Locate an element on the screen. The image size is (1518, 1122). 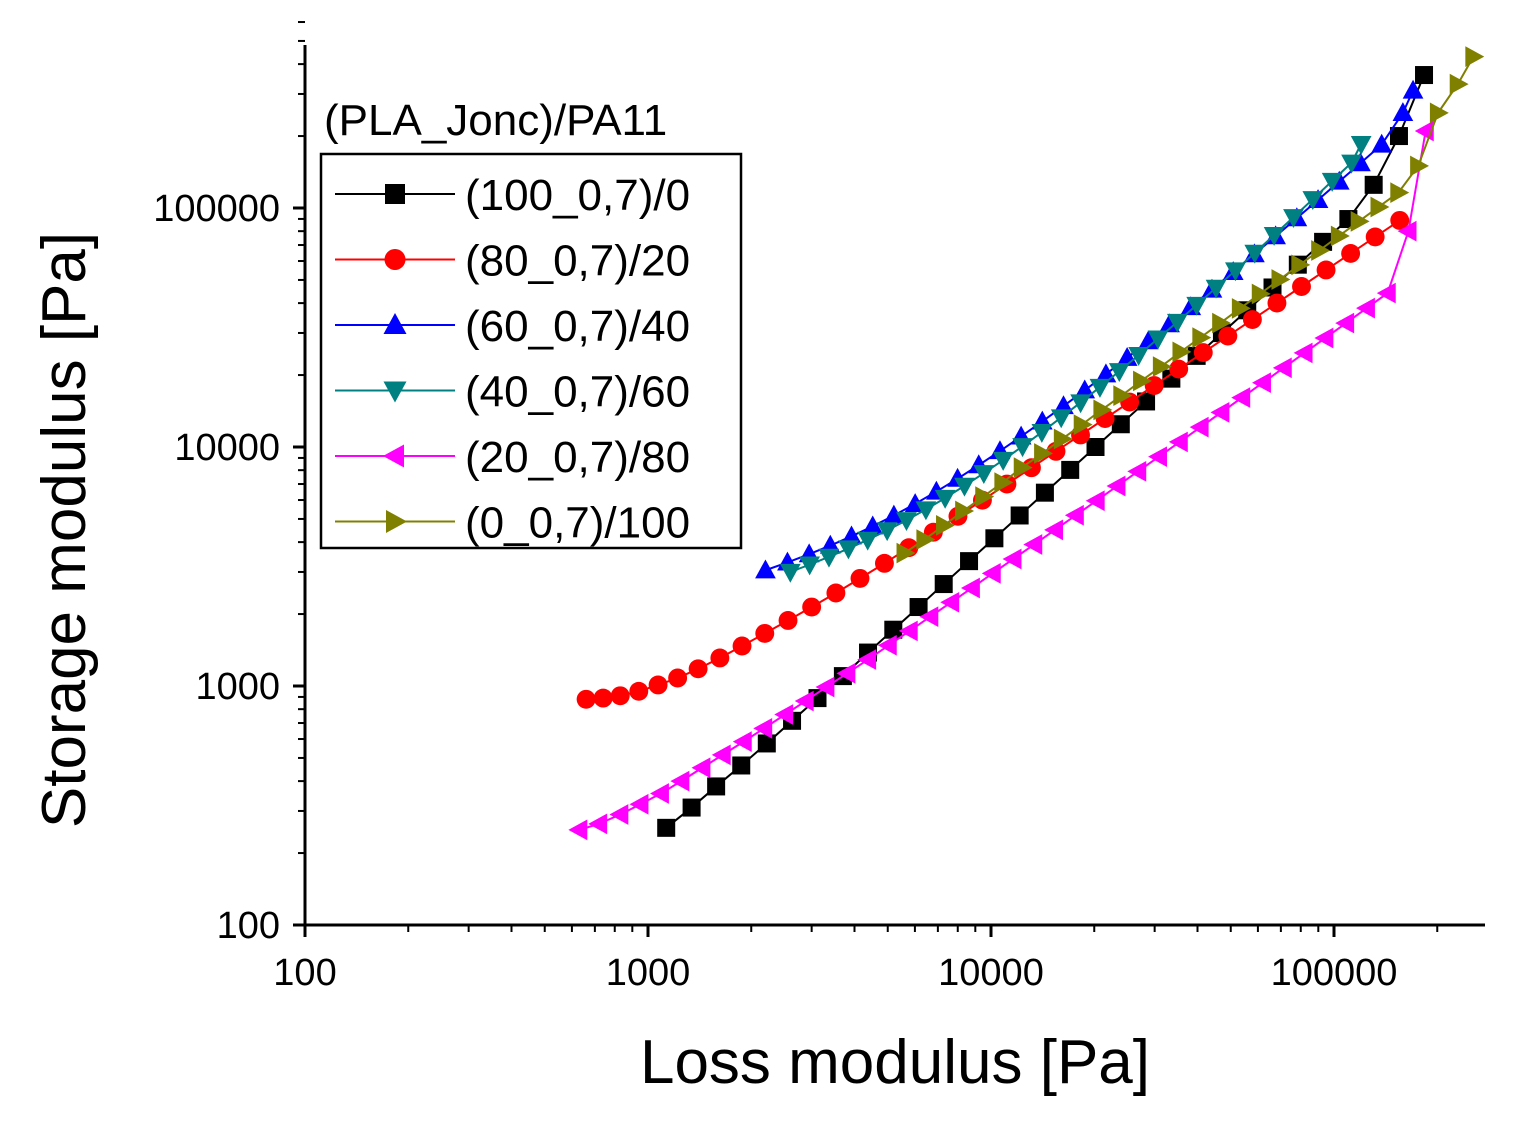
legend-box is located at coordinates (531, 351).